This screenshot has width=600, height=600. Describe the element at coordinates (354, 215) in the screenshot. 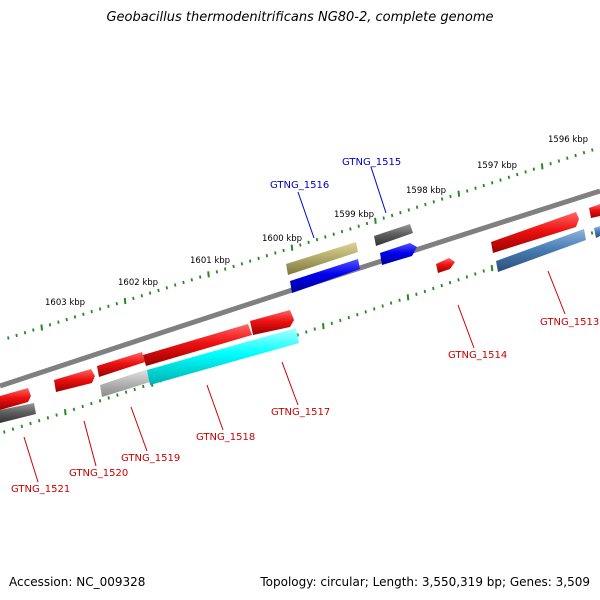

I see `tick-label: 1599 kbp` at that location.